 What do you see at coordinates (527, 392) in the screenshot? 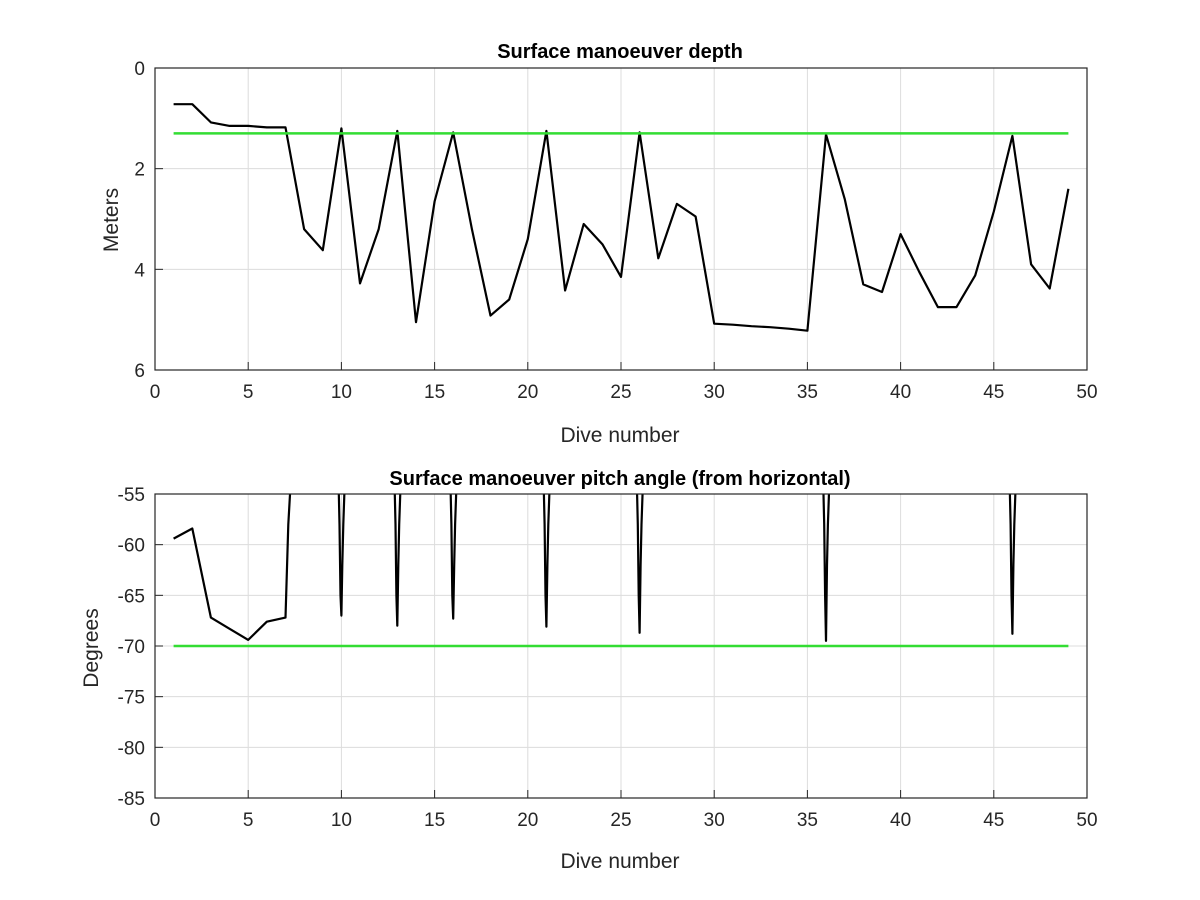
I see `depth-chart-xtick-label: 20` at bounding box center [527, 392].